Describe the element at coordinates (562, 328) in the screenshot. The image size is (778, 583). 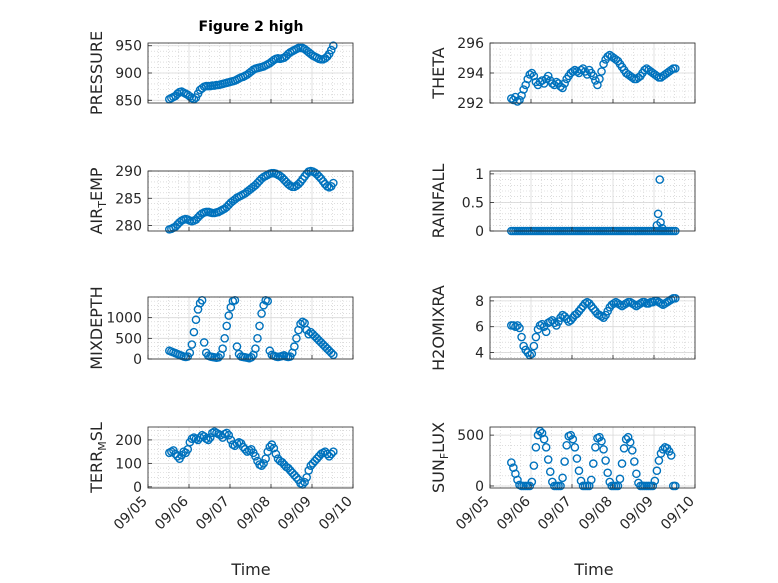
I see `subplot-h2omixra: 4 6 8 H2OMIXRA` at that location.